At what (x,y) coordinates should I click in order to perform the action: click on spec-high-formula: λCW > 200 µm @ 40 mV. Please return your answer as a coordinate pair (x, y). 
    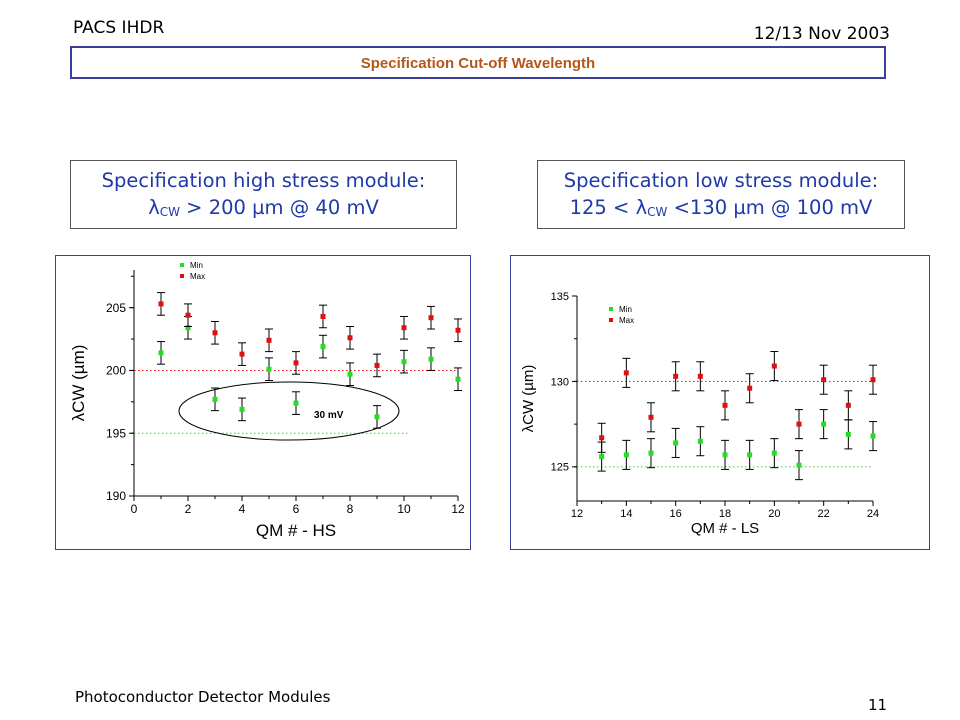
    Looking at the image, I should click on (263, 210).